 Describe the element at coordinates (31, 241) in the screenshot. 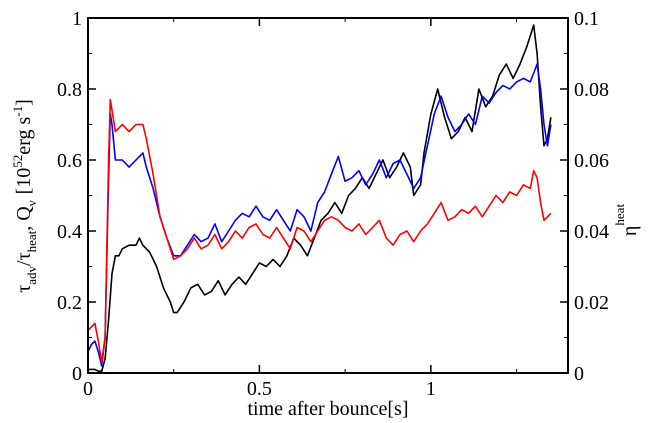

I see `ylabel-heat: heat` at that location.